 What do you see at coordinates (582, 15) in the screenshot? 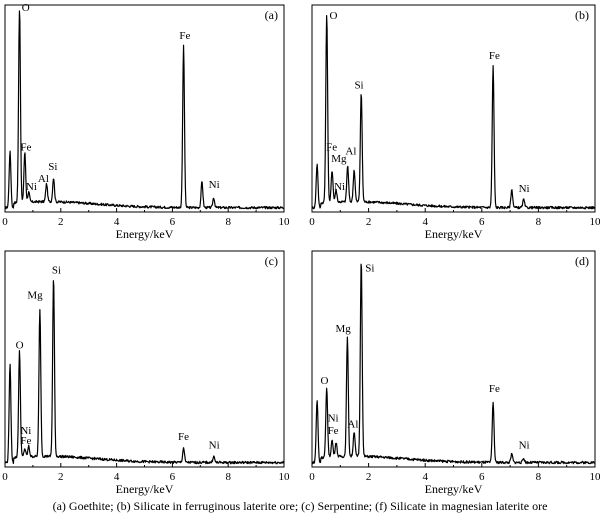
I see `panel-label: (b)` at bounding box center [582, 15].